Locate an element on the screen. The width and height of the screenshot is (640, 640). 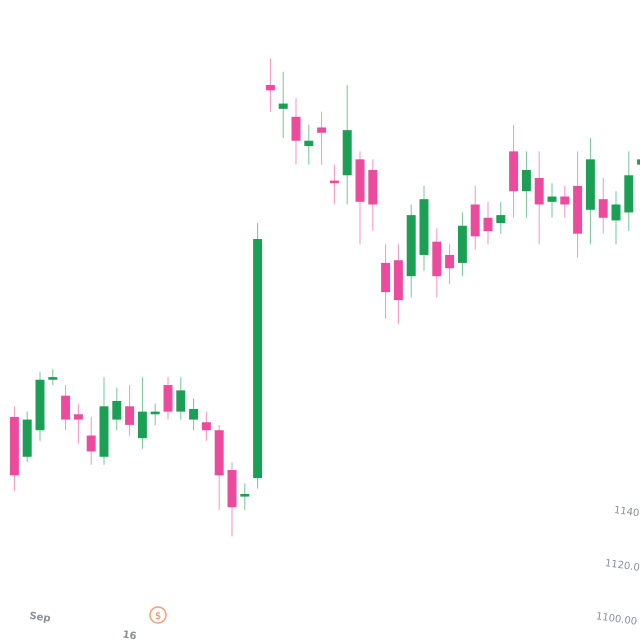
event-marker-label: $ is located at coordinates (158, 616).